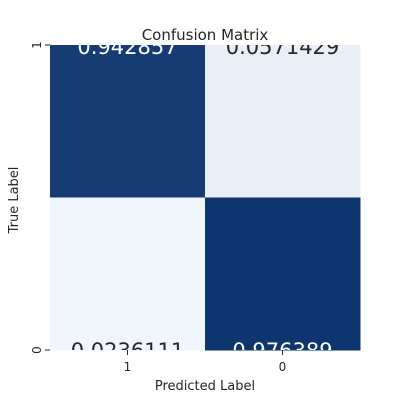  What do you see at coordinates (40, 197) in the screenshot?
I see `y-axis-ticks: 10` at bounding box center [40, 197].